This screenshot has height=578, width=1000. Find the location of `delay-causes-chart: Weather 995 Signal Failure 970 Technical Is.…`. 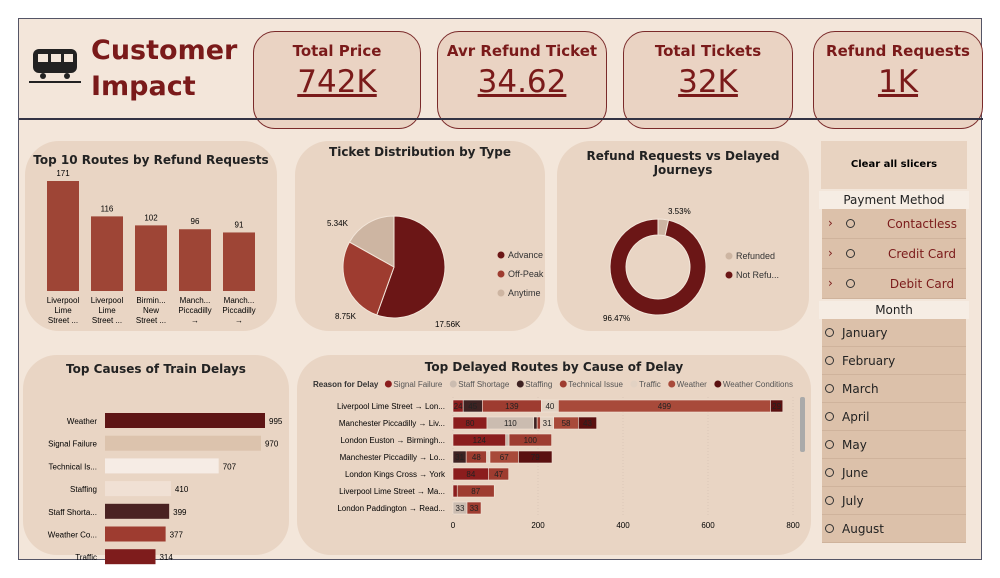

delay-causes-chart: Weather 995 Signal Failure 970 Technical Is.… is located at coordinates (165, 489).